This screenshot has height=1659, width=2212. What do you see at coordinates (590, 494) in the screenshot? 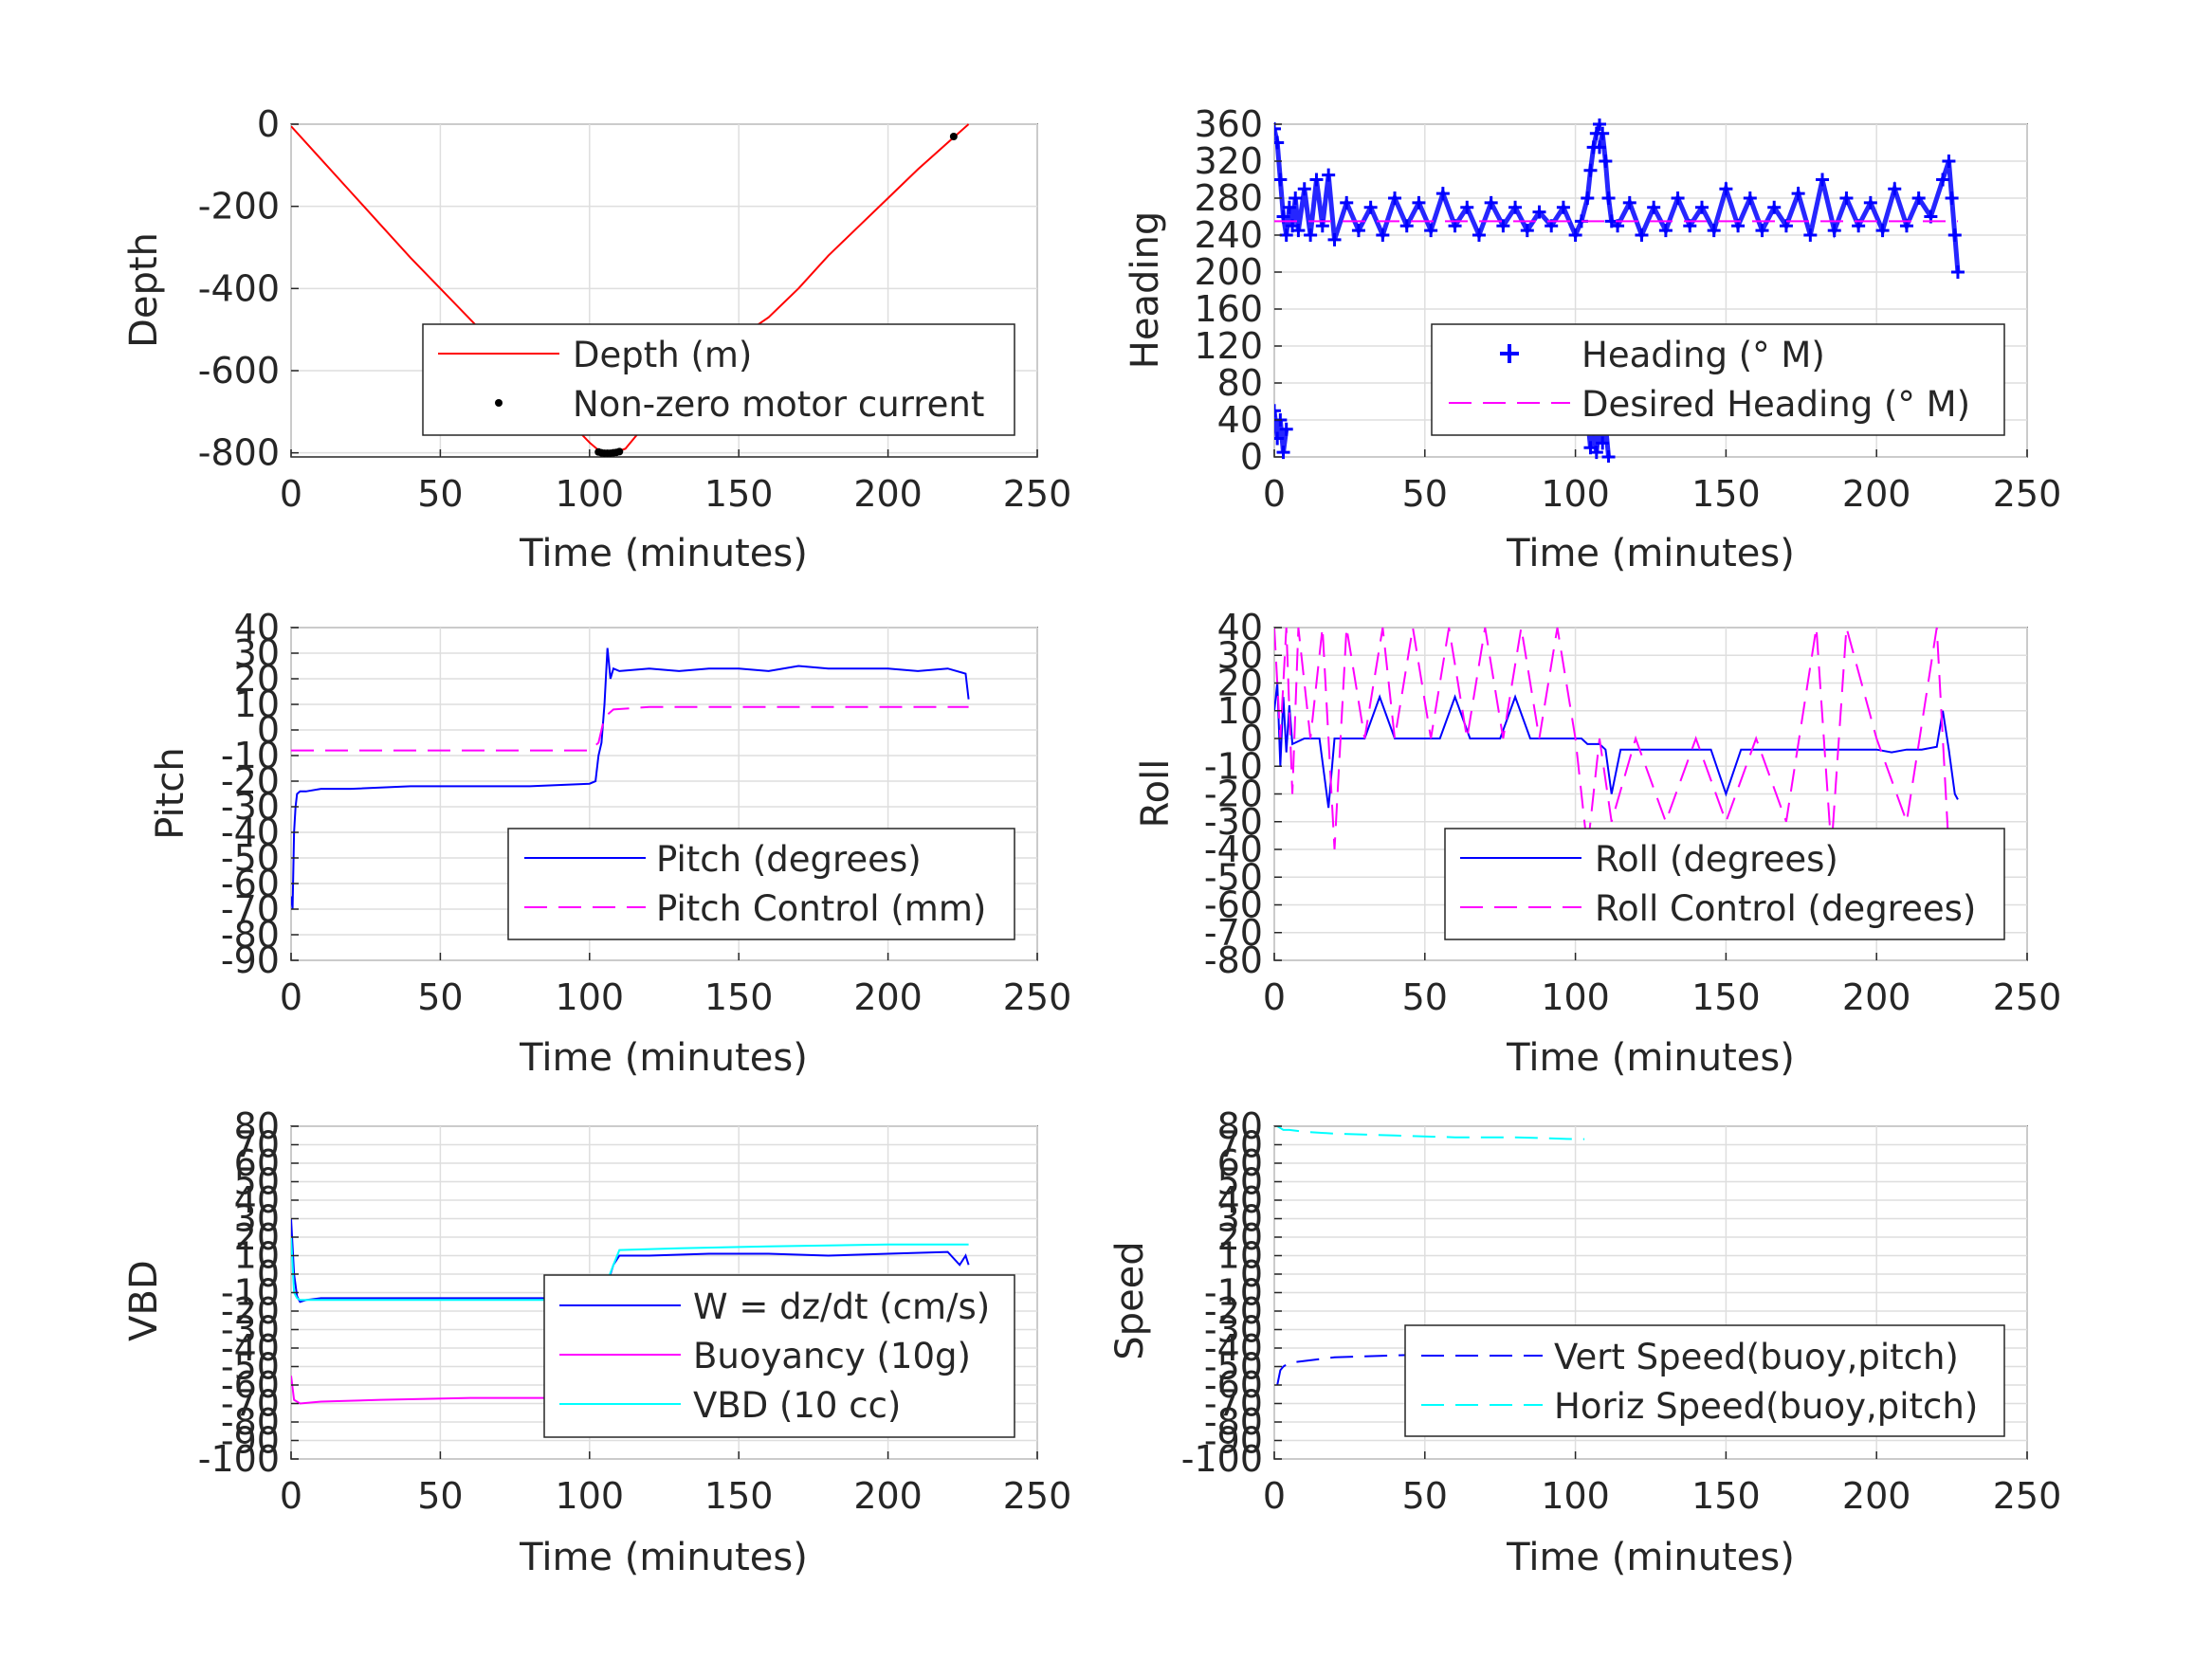
I see `depth-xtick-label: 100` at bounding box center [590, 494].